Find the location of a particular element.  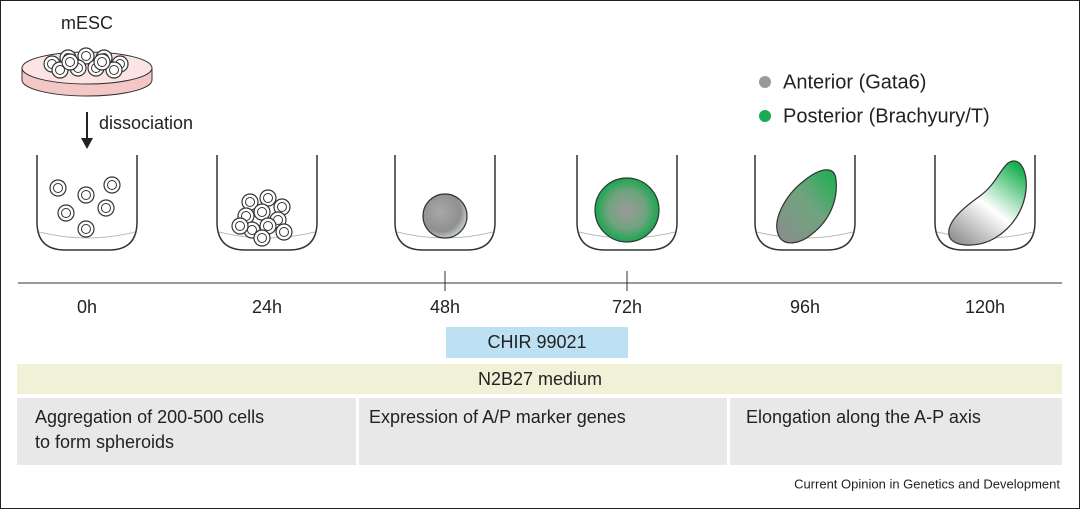

time-label: 120h is located at coordinates (985, 307).